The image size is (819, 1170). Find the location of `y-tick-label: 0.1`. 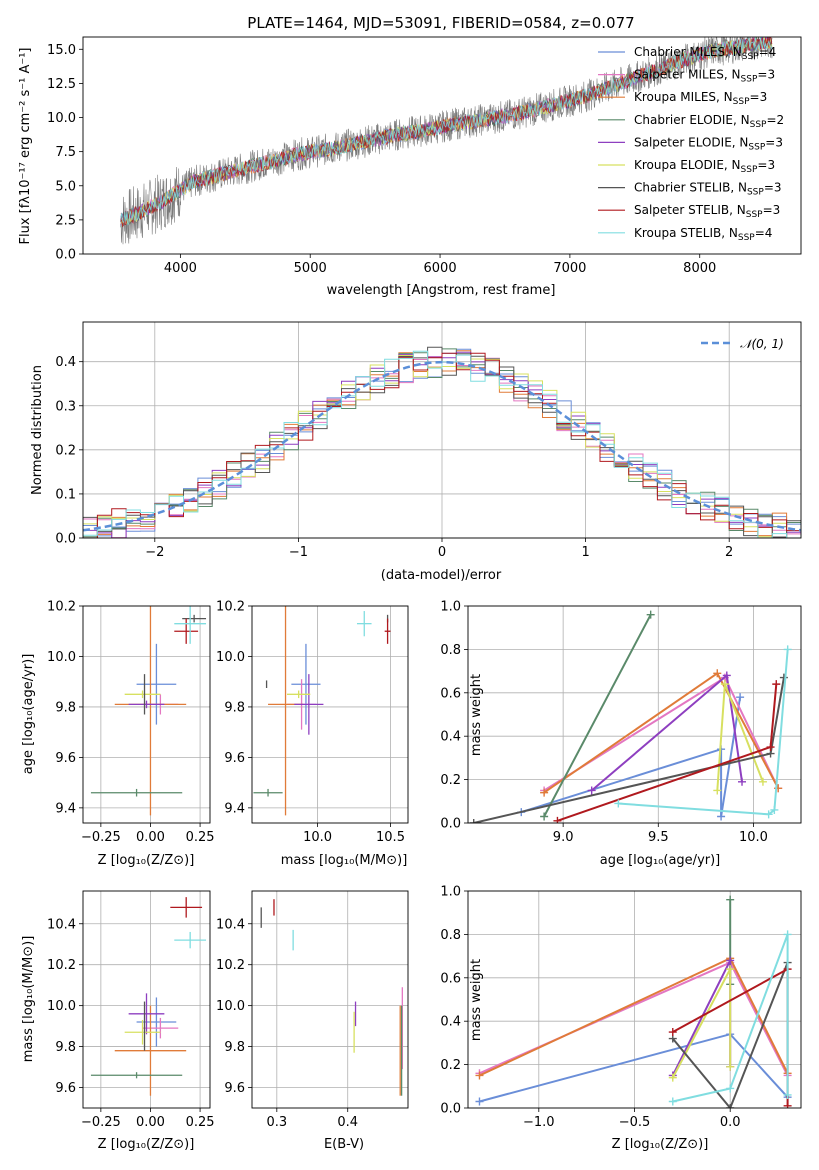

y-tick-label: 0.1 is located at coordinates (65, 494).